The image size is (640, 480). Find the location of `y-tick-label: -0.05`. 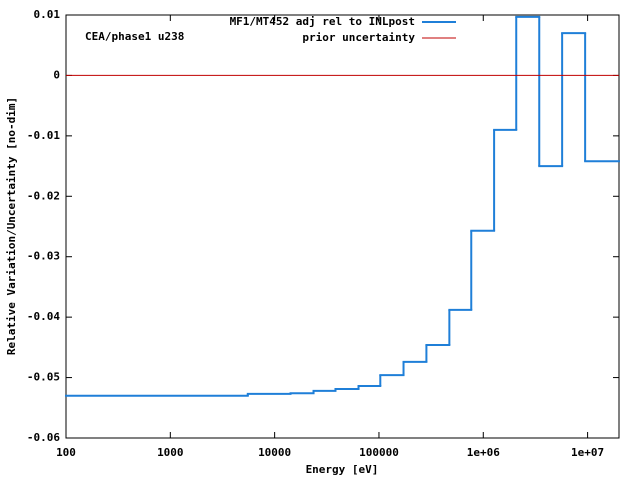

y-tick-label: -0.05 is located at coordinates (43, 377).